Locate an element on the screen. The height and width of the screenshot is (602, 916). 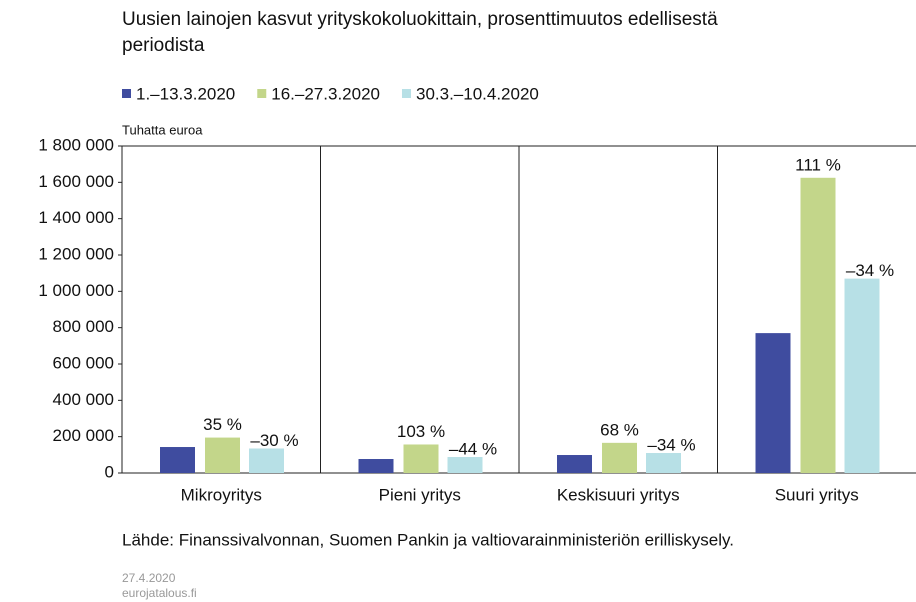
change-label: –30 % is located at coordinates (274, 440).